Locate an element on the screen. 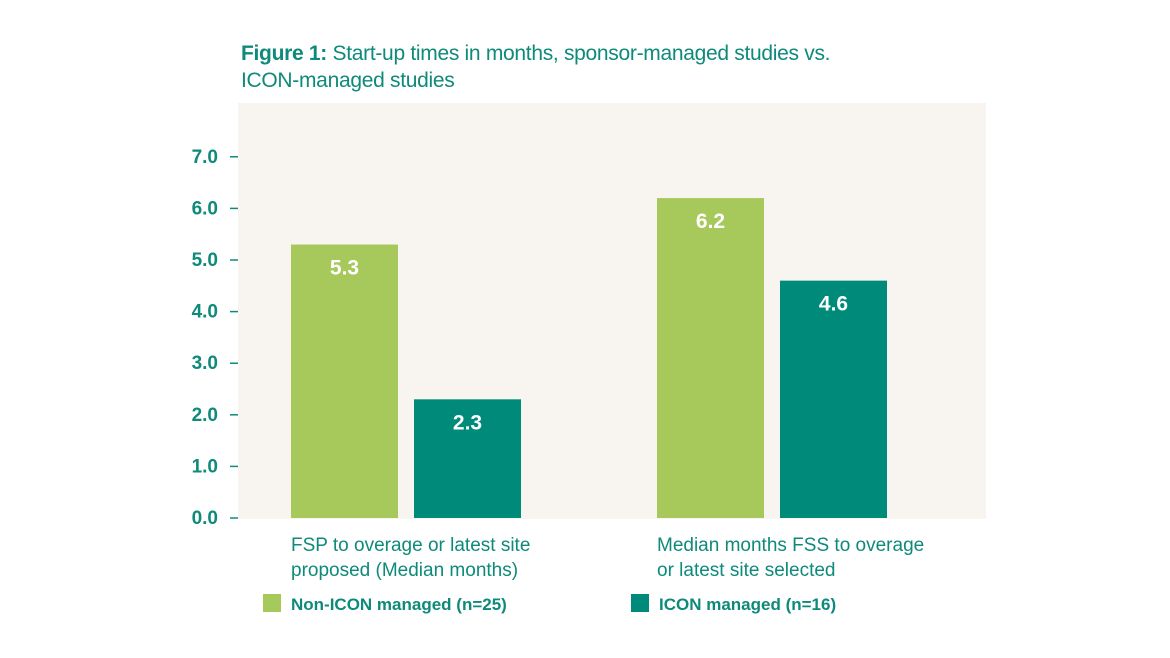  bar-value-label: 4.6 is located at coordinates (833, 304).